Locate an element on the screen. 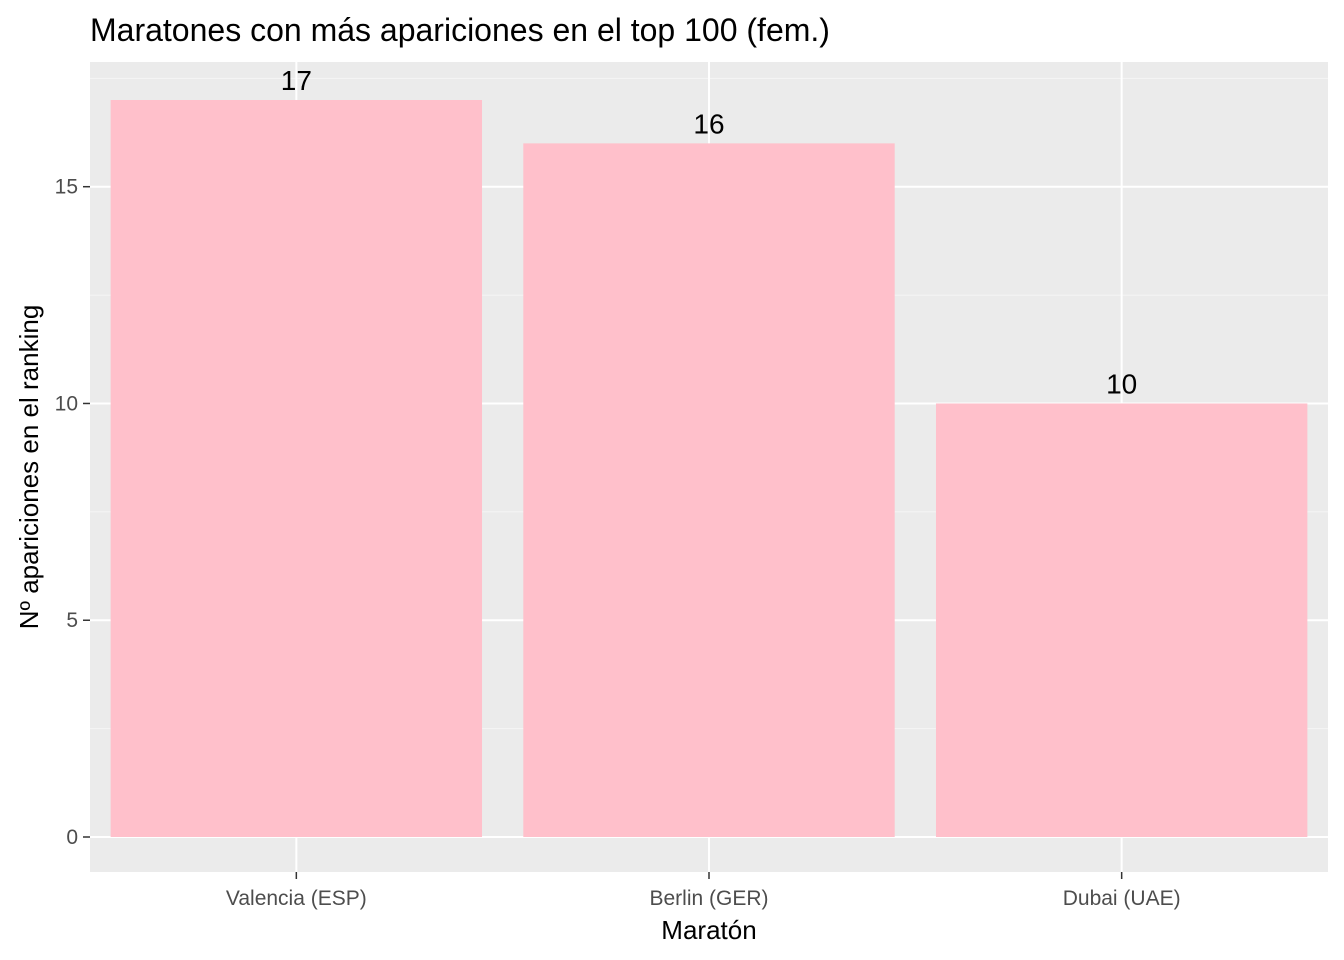  x-tick-label: Berlin (GER) is located at coordinates (708, 898).